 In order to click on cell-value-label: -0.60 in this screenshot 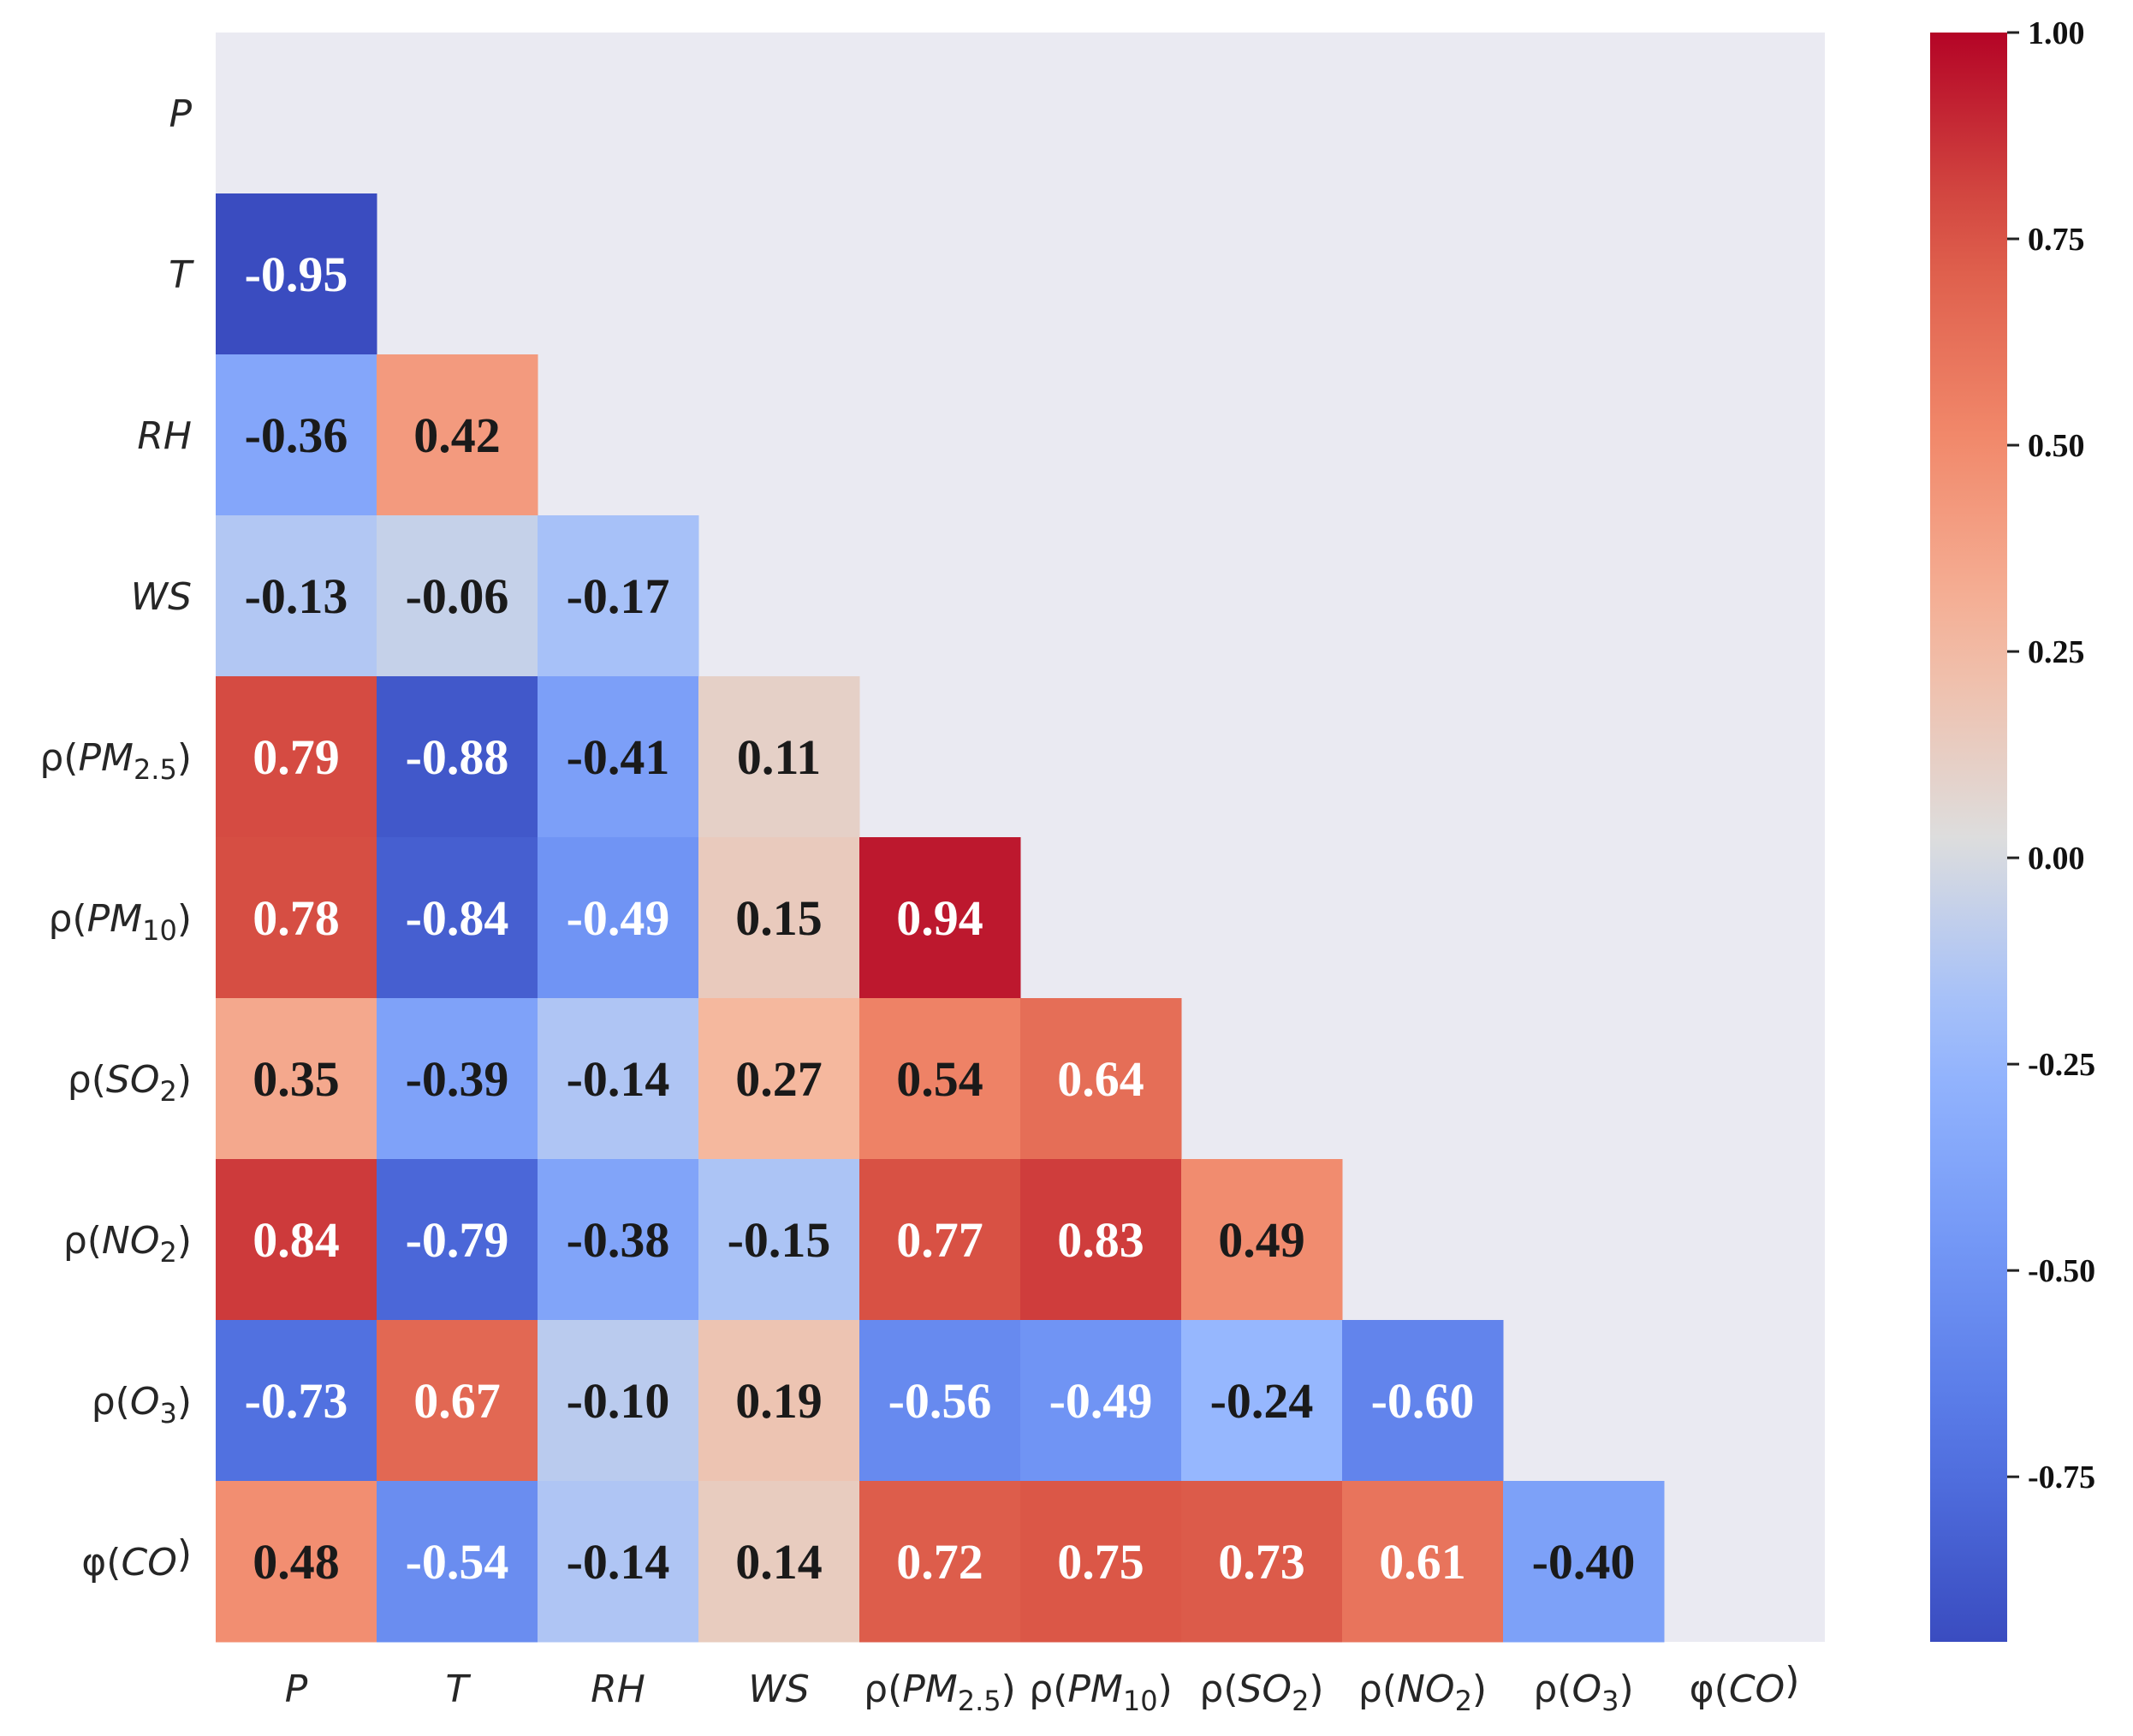, I will do `click(1423, 1401)`.